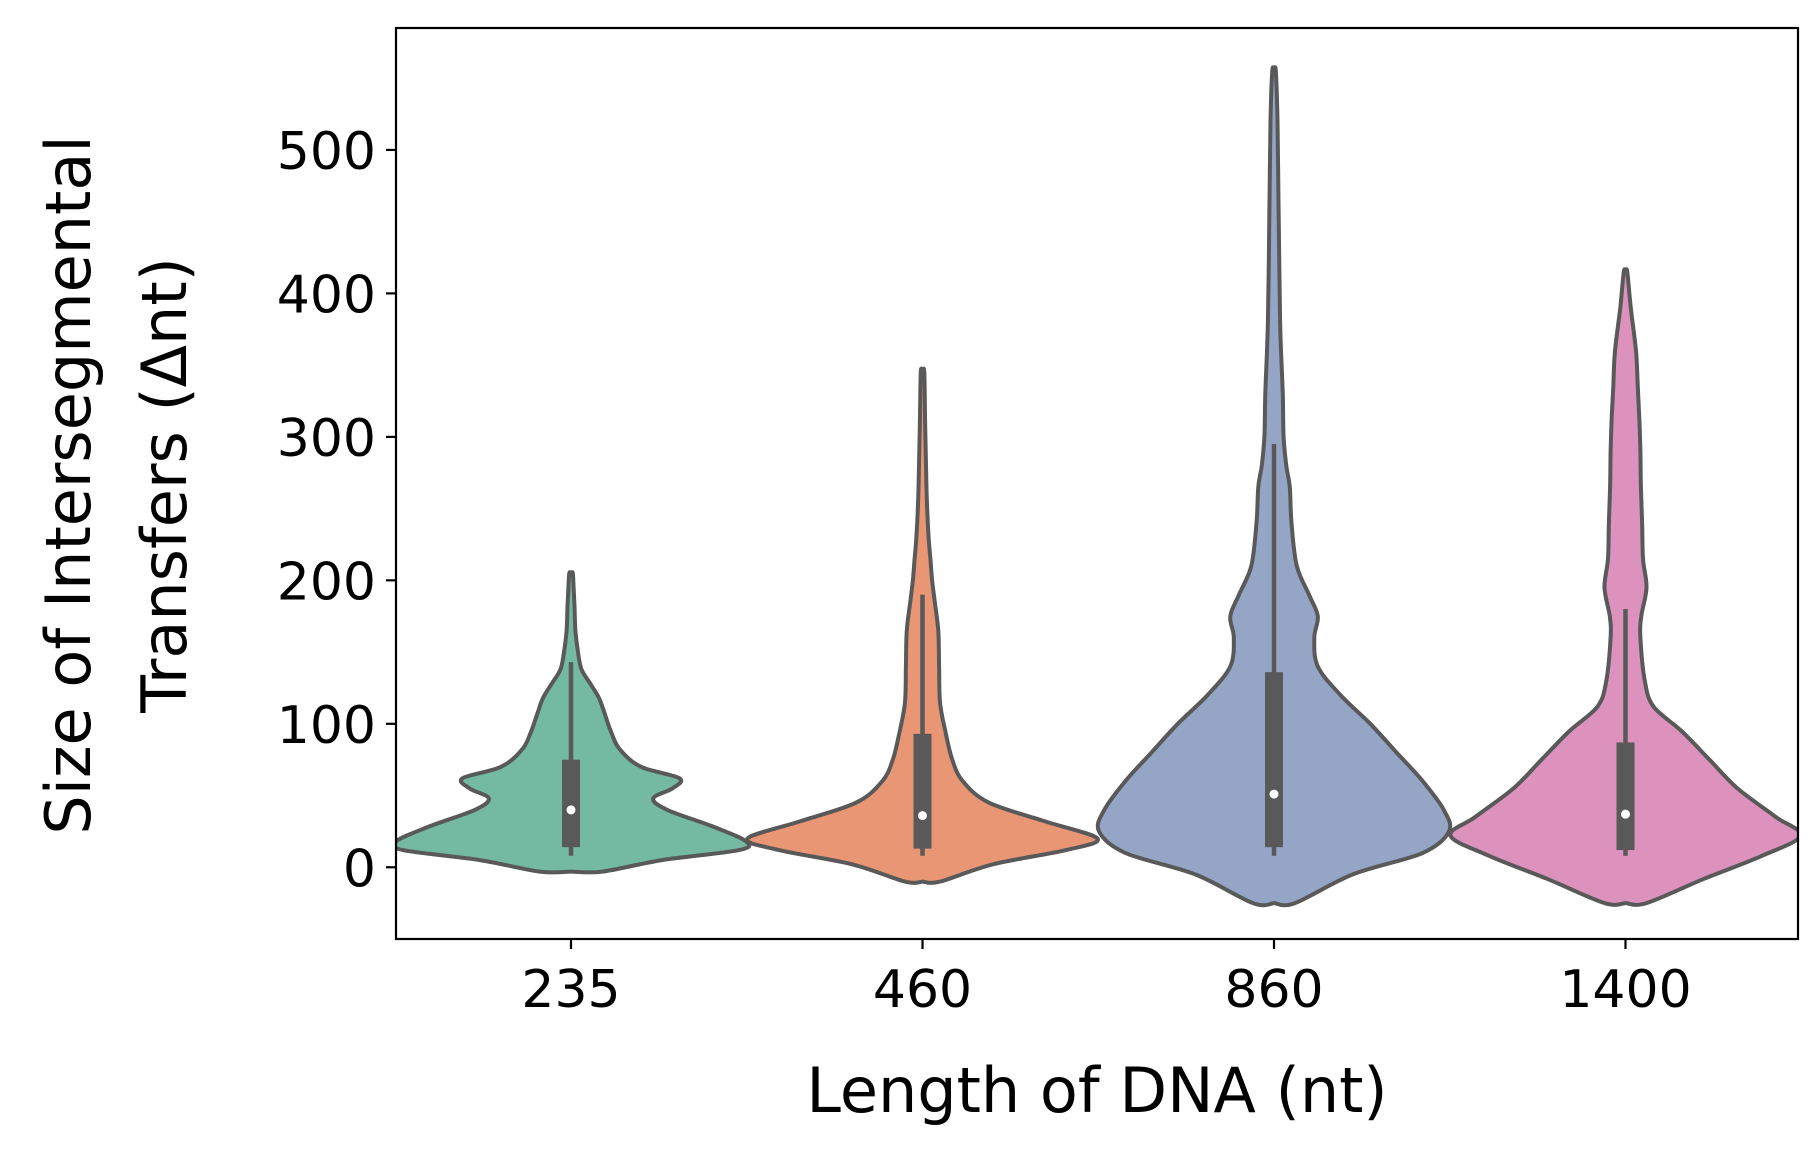 The image size is (1818, 1156). What do you see at coordinates (1625, 990) in the screenshot?
I see `x-tick-label: 1400` at bounding box center [1625, 990].